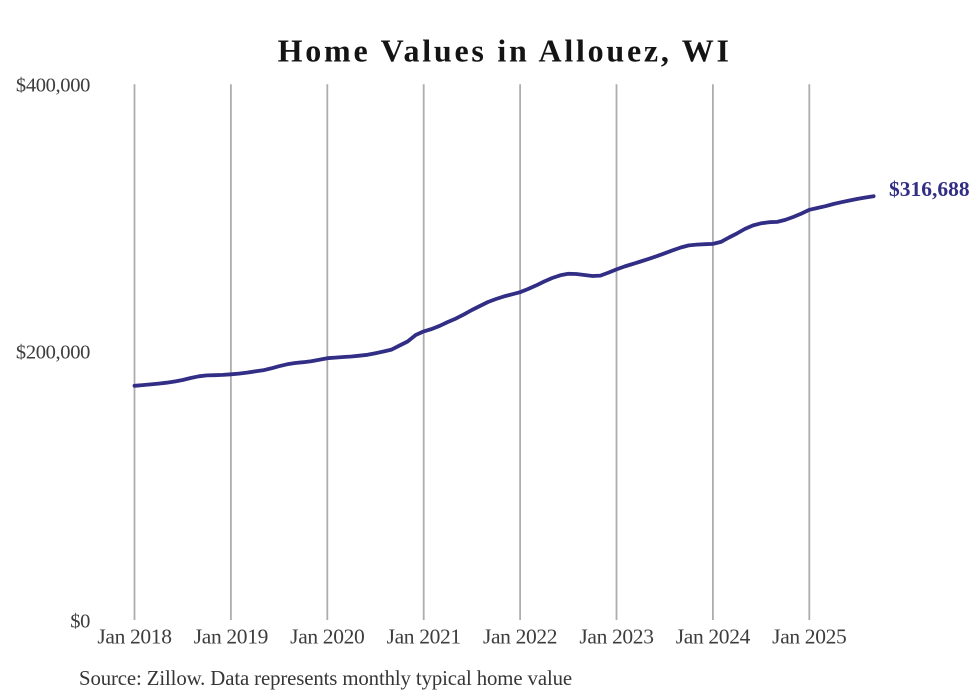  Describe the element at coordinates (929, 189) in the screenshot. I see `svg-text: $316,688` at that location.